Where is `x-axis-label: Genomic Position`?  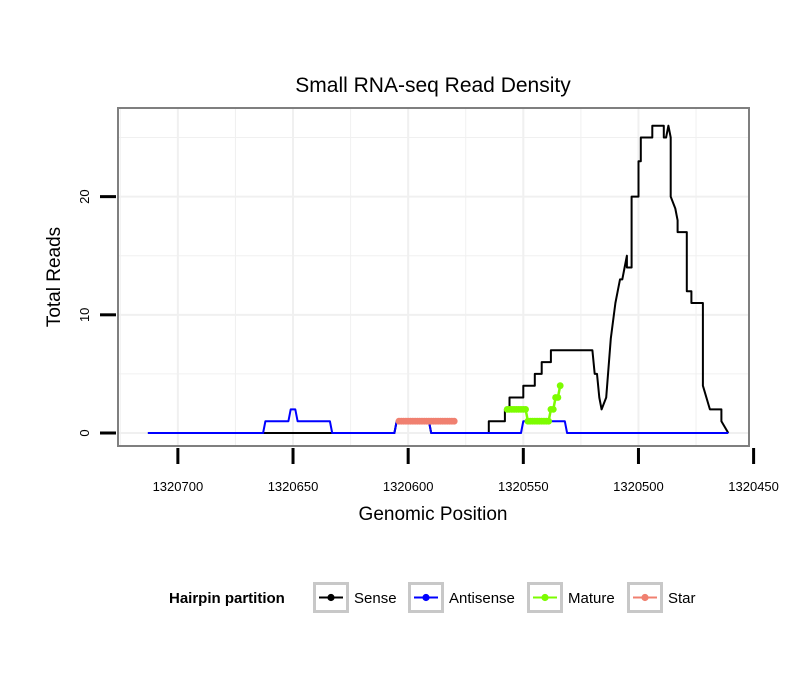 x-axis-label: Genomic Position is located at coordinates (433, 514).